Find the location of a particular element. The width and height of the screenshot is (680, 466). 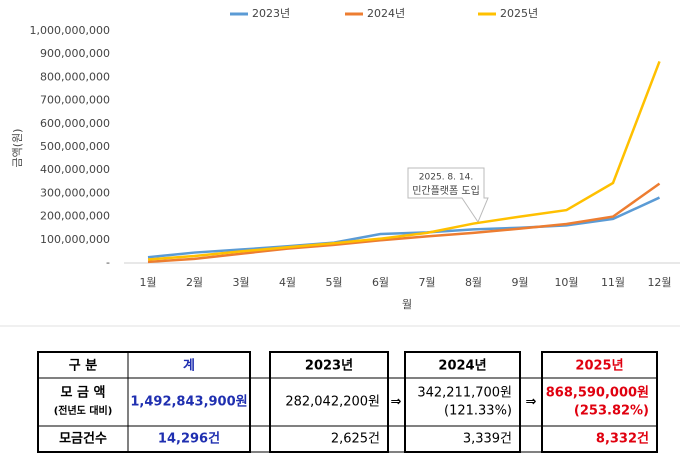

annotation: 2025. 8. 14. is located at coordinates (446, 178).